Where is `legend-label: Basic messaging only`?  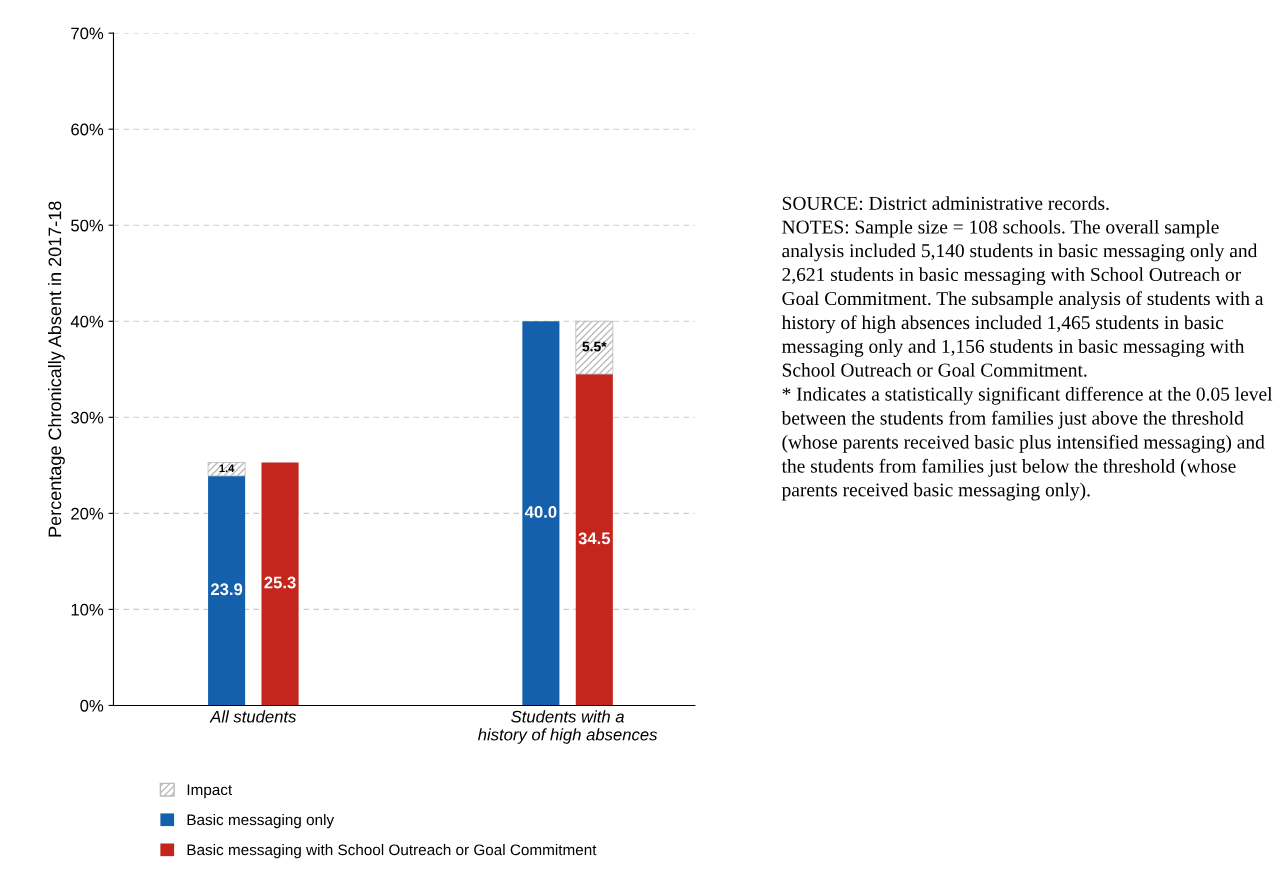
legend-label: Basic messaging only is located at coordinates (261, 821).